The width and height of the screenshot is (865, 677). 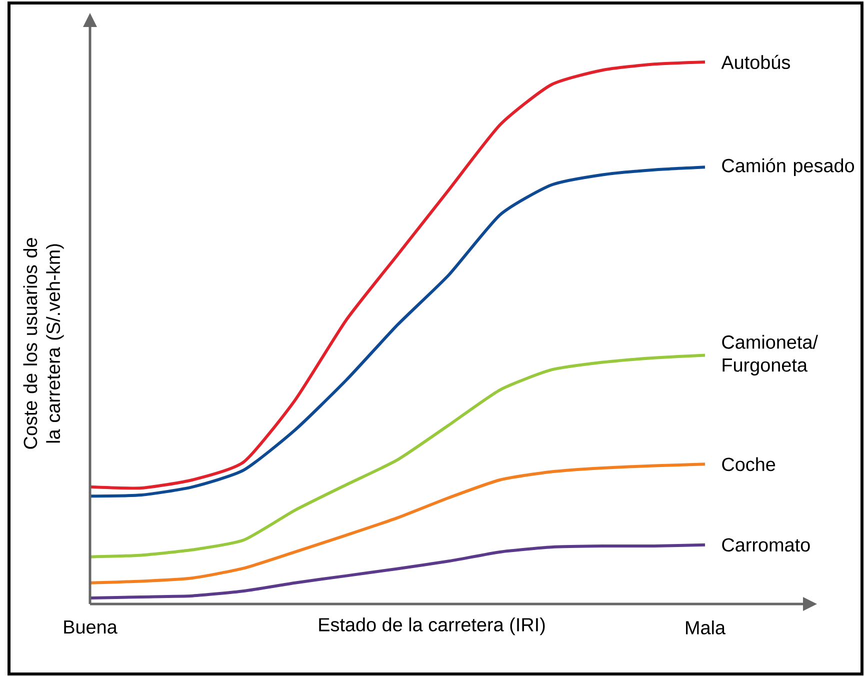 I want to click on x-tick-label: Mala, so click(x=706, y=627).